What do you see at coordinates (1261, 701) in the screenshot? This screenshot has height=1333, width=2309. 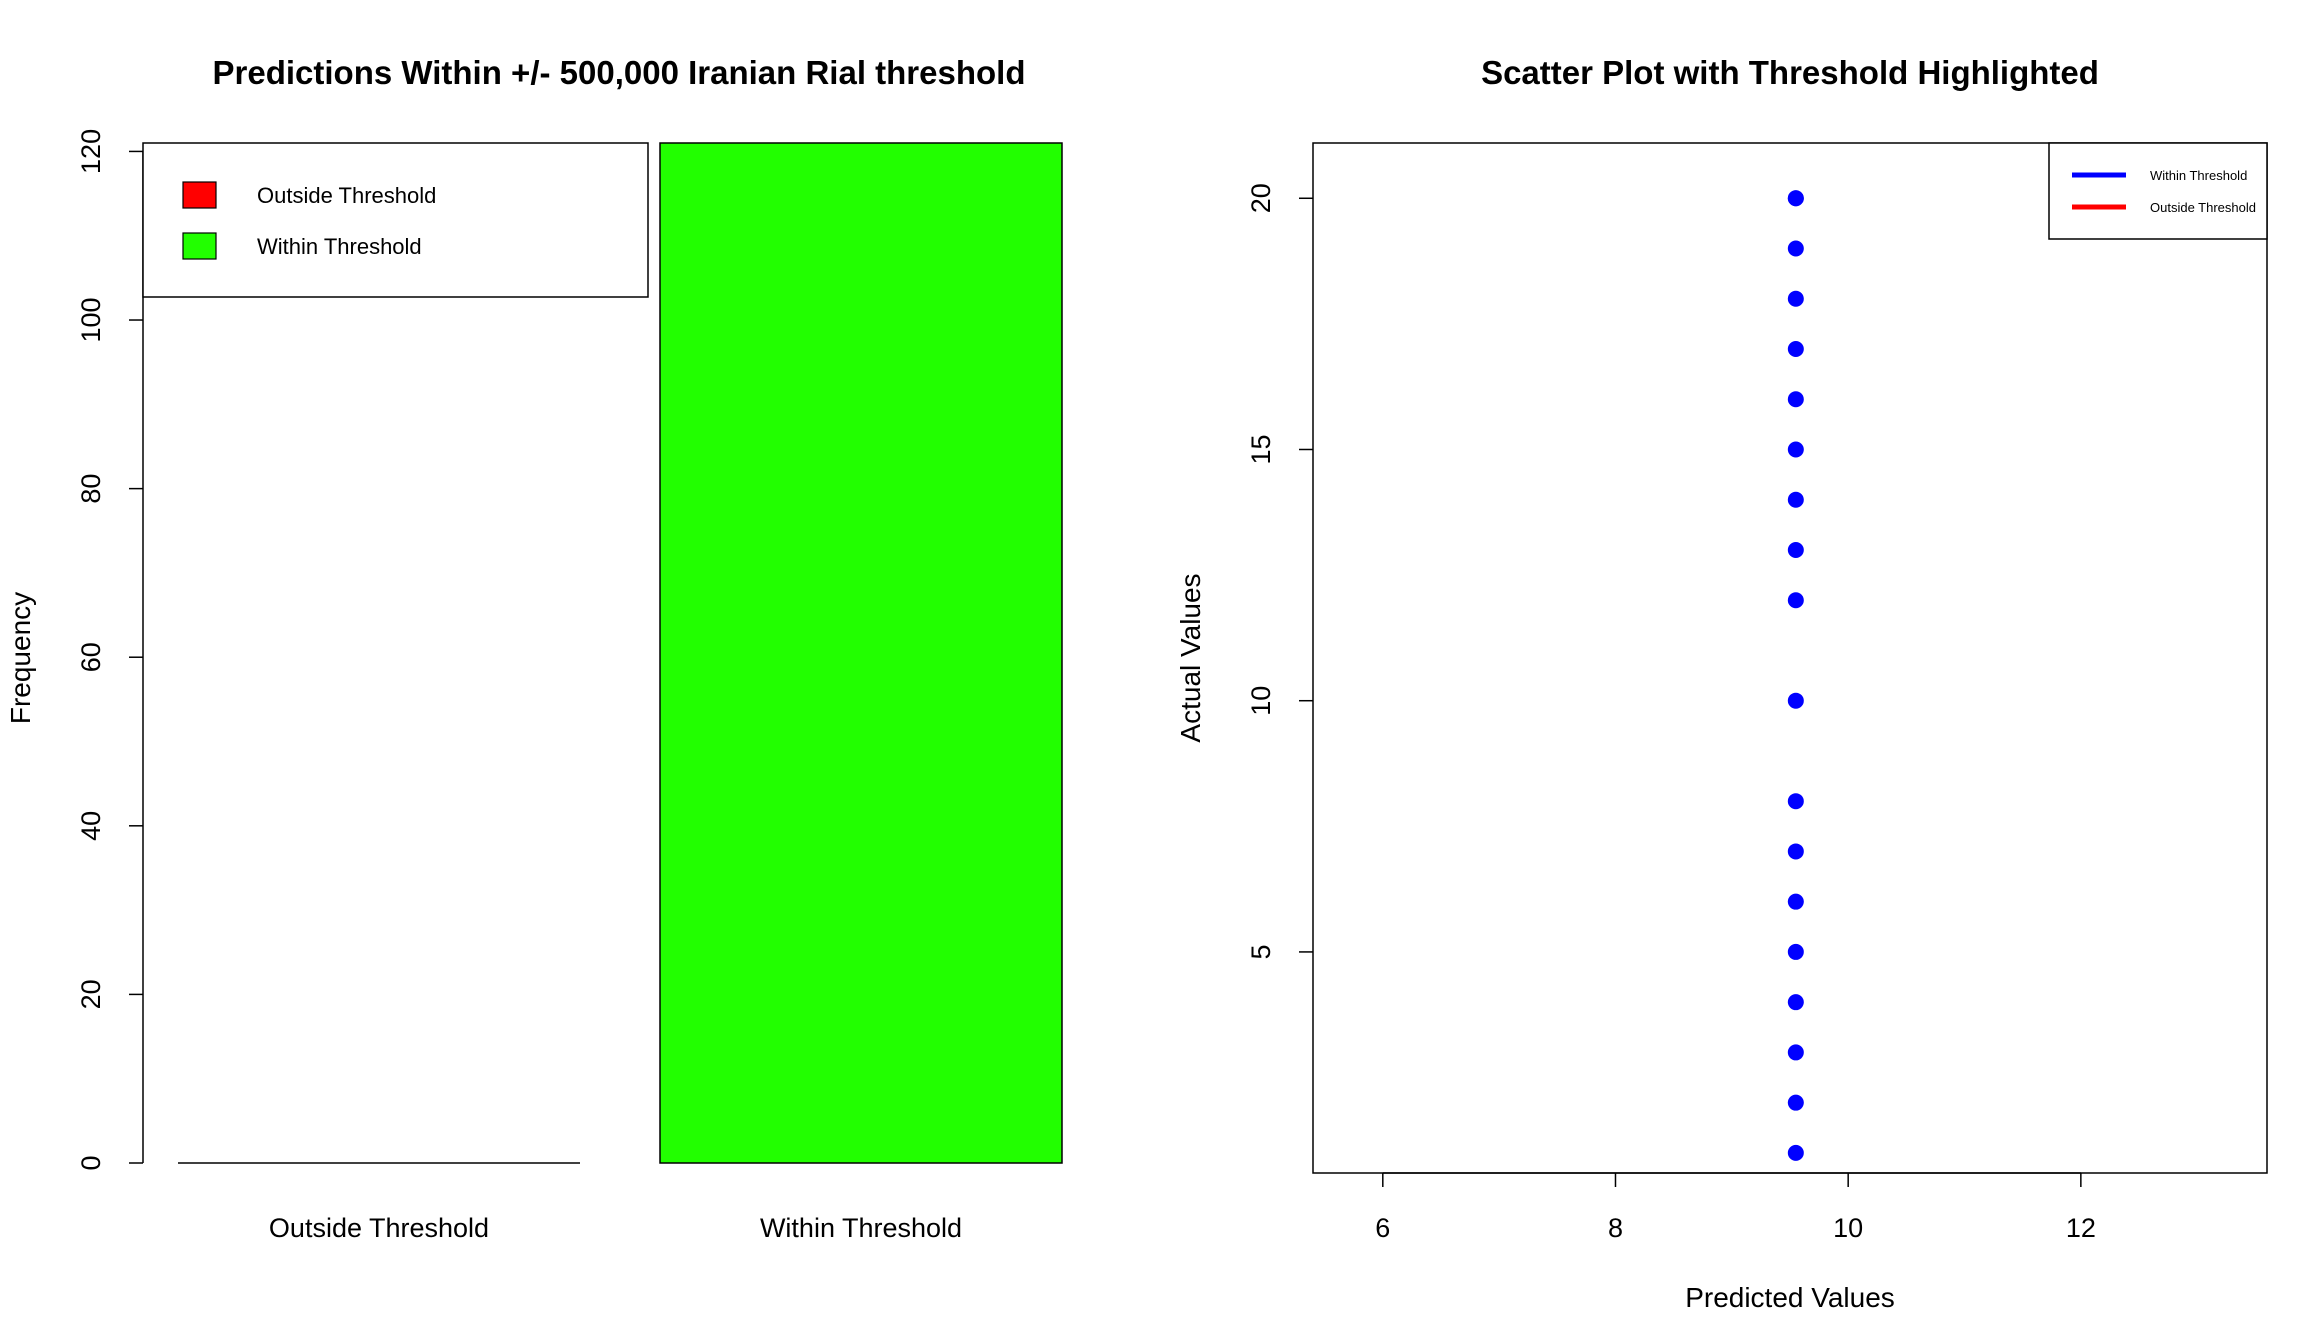 I see `scatter-y-tick-label: 10` at bounding box center [1261, 701].